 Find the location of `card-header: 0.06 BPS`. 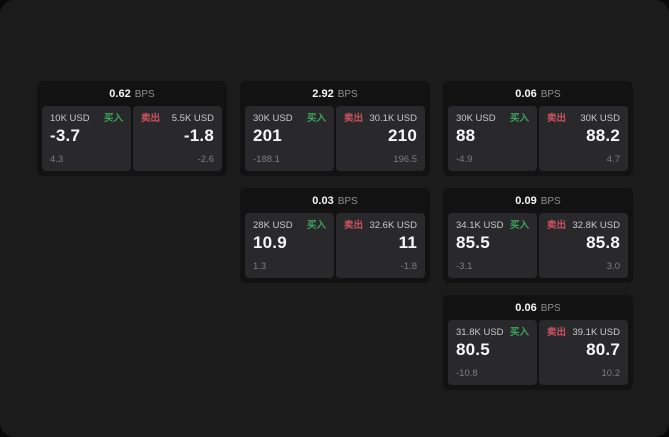

card-header: 0.06 BPS is located at coordinates (538, 307).